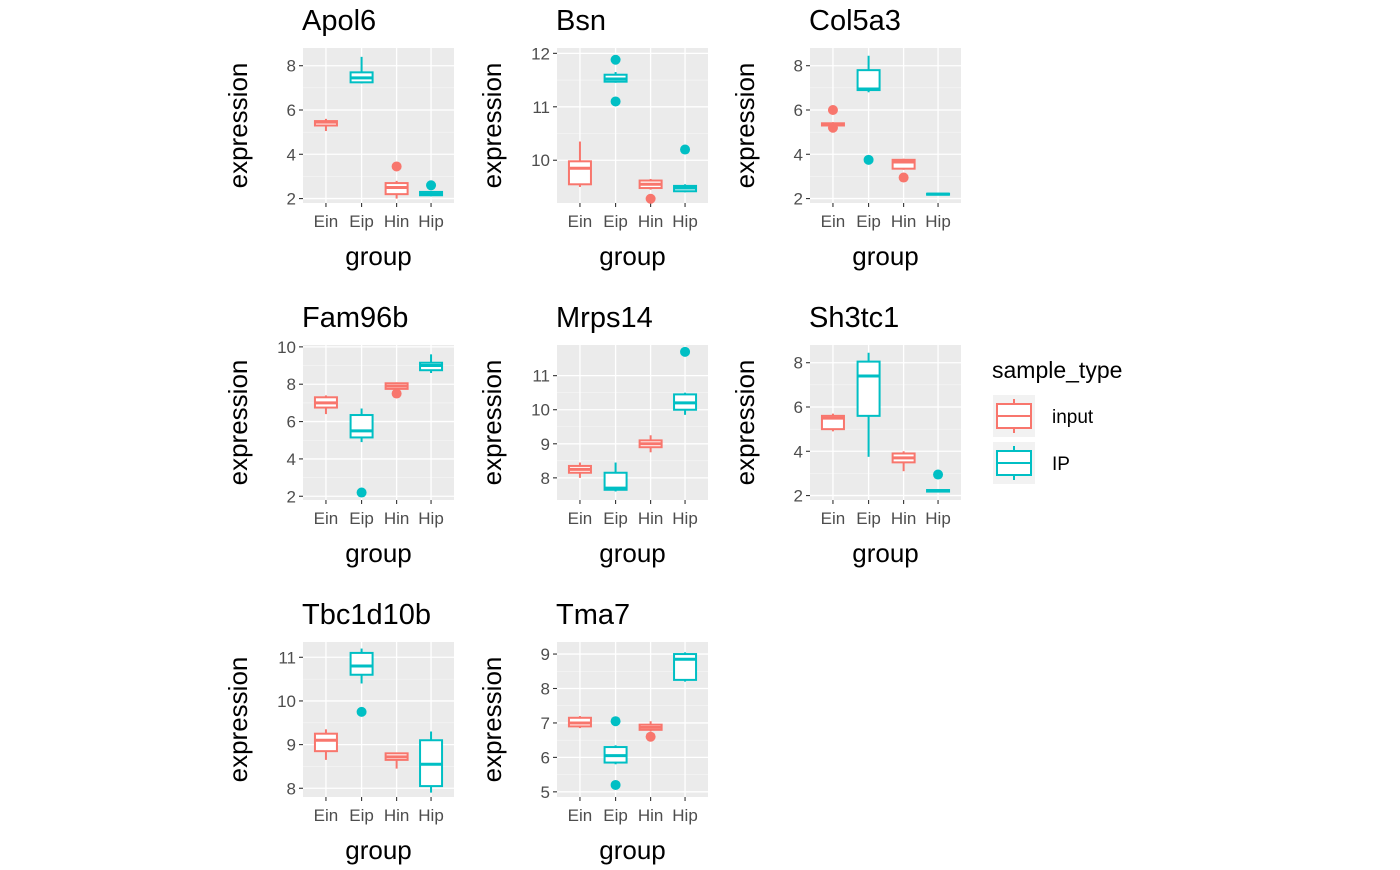 Image resolution: width=1400 pixels, height=870 pixels. I want to click on y-tick-label: 10, so click(540, 410).